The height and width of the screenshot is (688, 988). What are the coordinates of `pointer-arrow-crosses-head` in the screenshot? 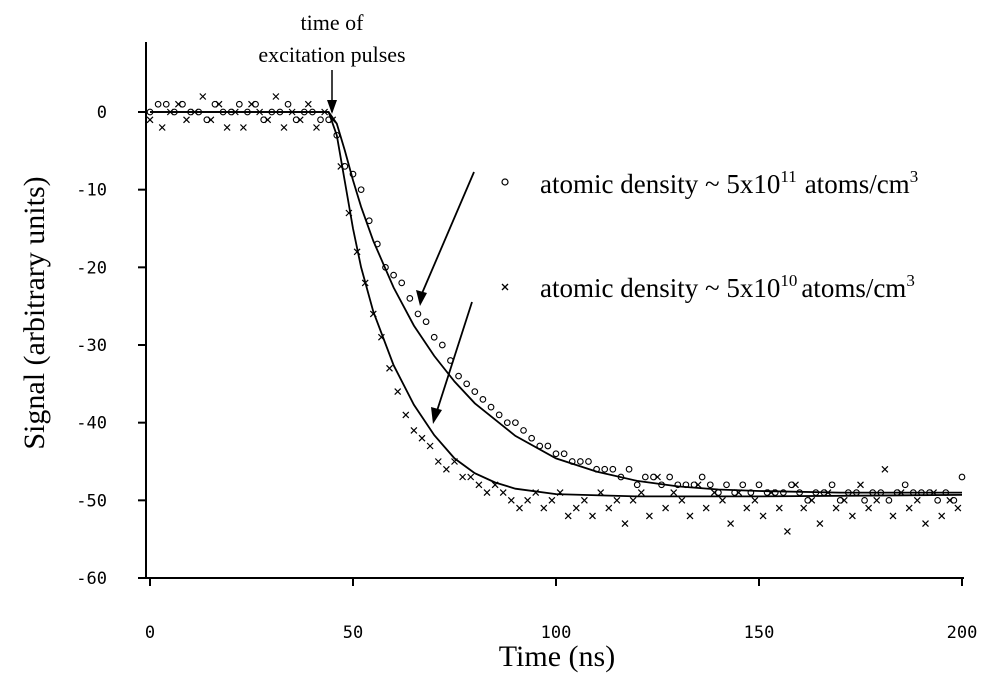 It's located at (436, 415).